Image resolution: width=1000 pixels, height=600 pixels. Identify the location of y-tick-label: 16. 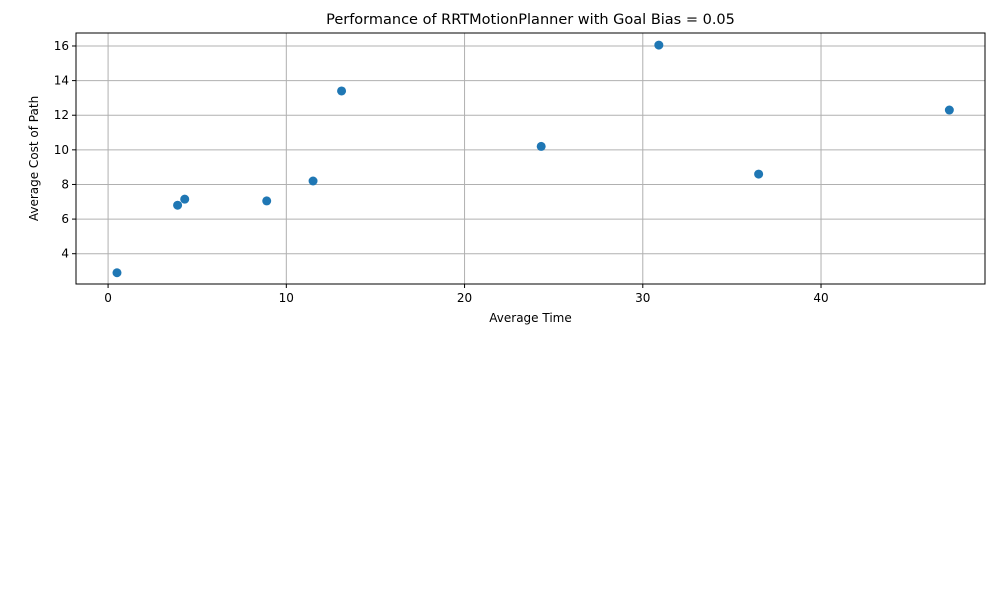
(61, 46).